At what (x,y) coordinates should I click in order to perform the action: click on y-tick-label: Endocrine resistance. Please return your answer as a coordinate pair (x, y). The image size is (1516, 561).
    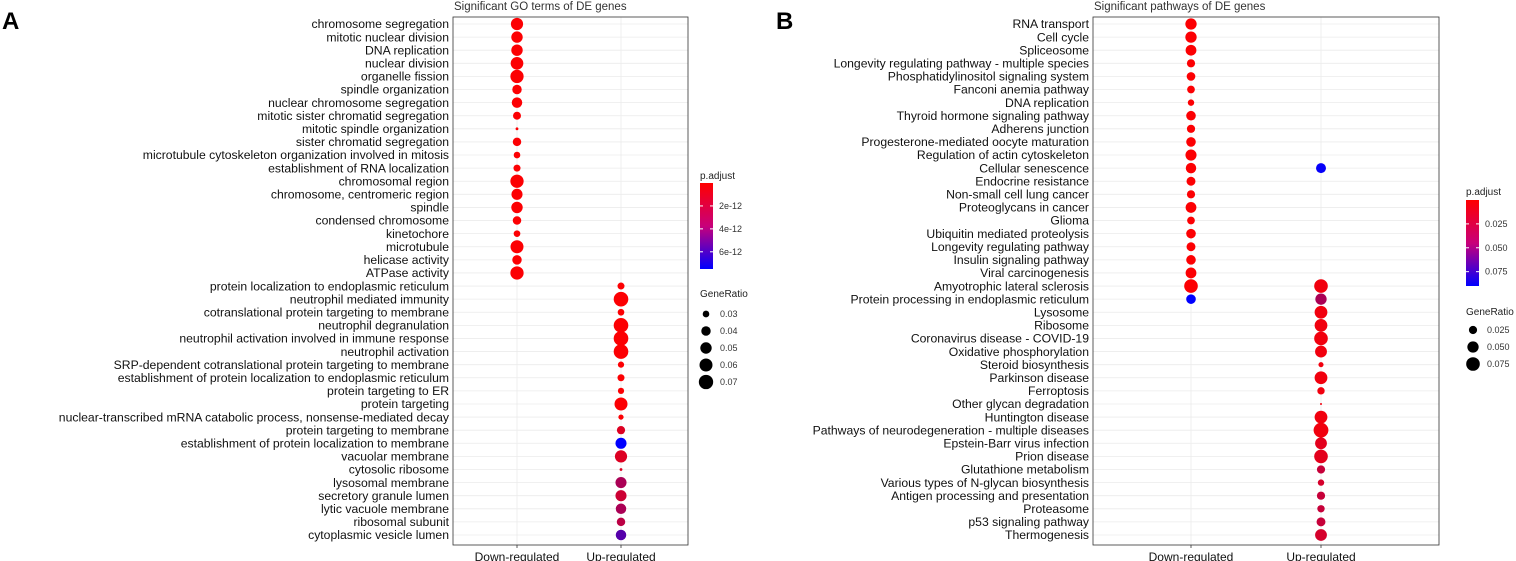
    Looking at the image, I should click on (1032, 181).